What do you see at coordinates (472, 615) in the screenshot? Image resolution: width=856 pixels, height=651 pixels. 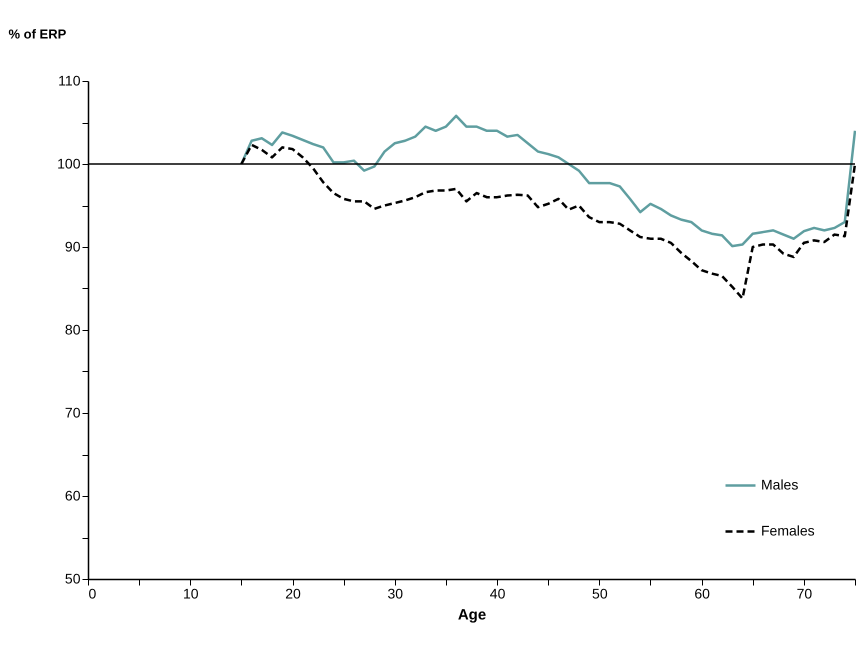 I see `x-axis-title: Age` at bounding box center [472, 615].